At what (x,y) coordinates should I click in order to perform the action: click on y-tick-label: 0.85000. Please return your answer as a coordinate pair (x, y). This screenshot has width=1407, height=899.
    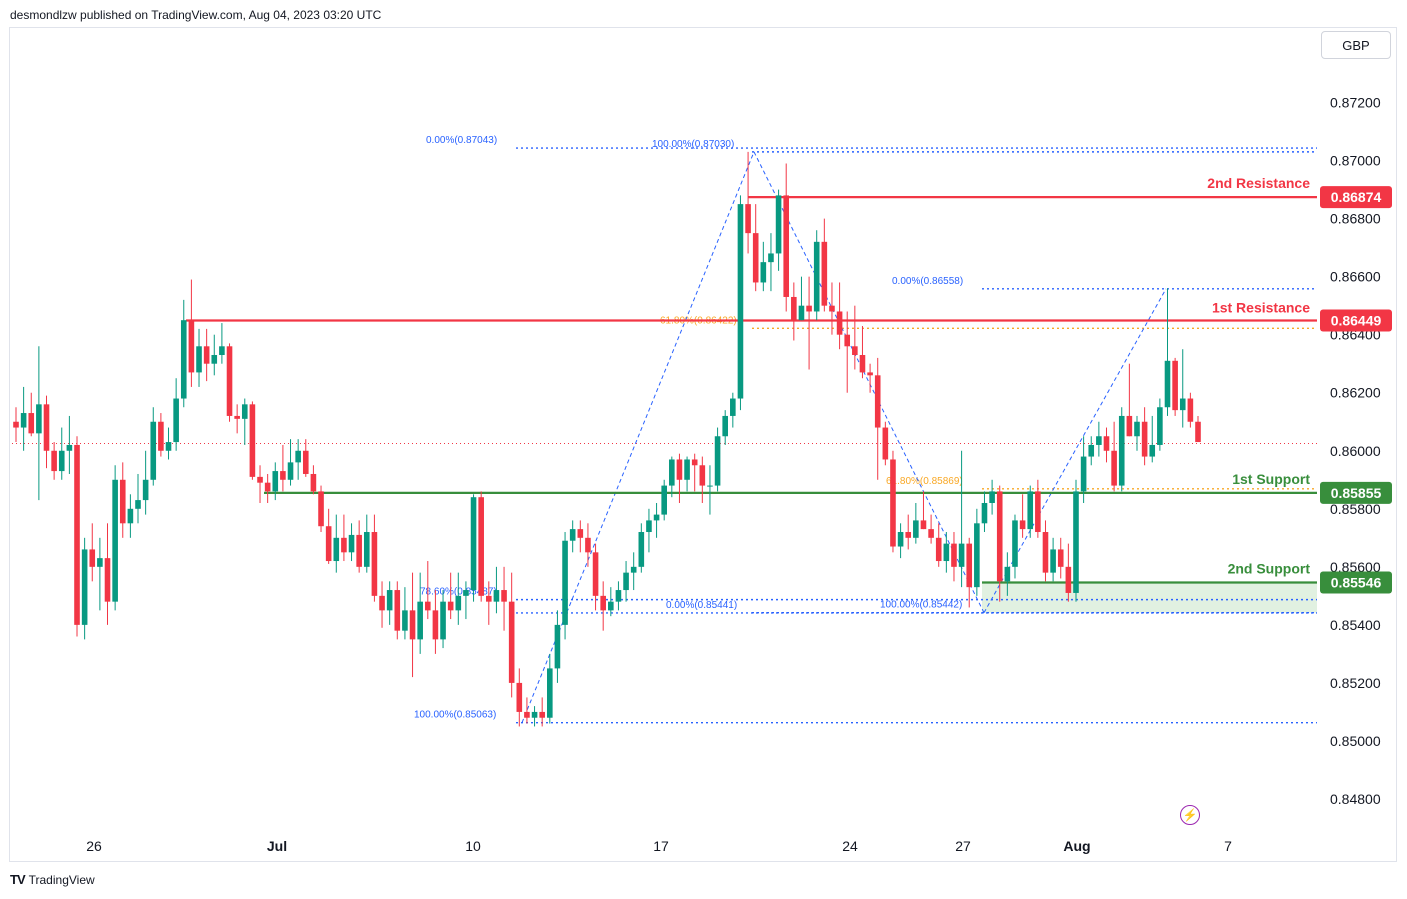
    Looking at the image, I should click on (1355, 741).